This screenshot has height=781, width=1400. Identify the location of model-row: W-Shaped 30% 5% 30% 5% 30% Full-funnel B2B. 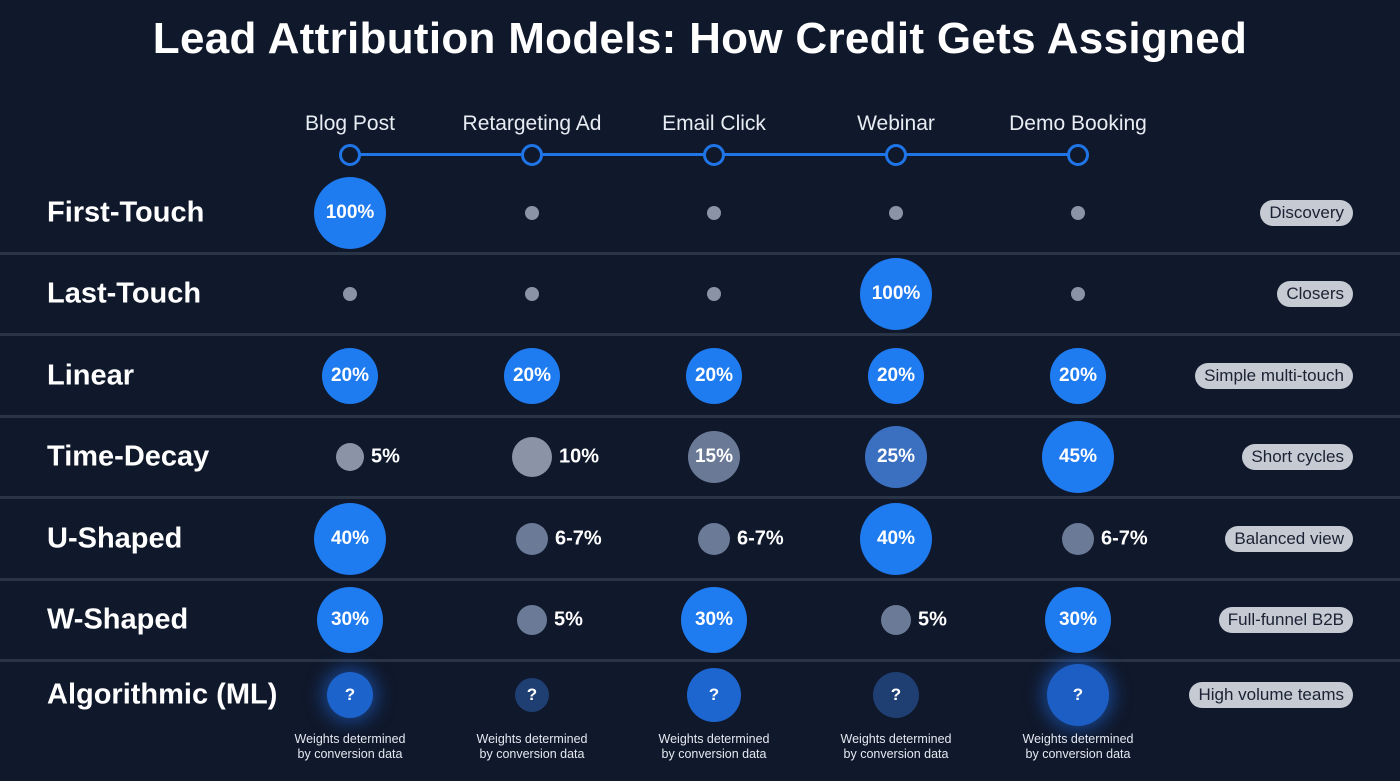
(700, 619).